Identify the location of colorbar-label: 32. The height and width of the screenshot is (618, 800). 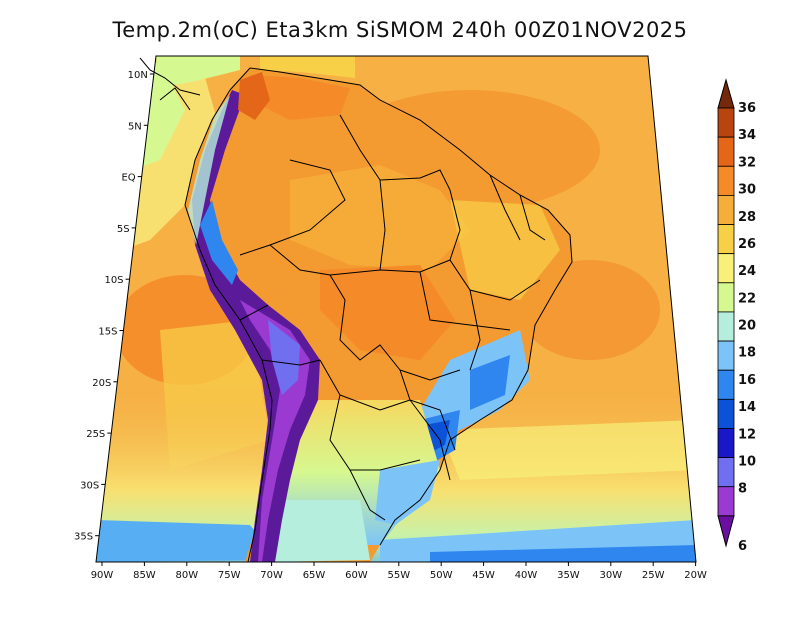
(747, 162).